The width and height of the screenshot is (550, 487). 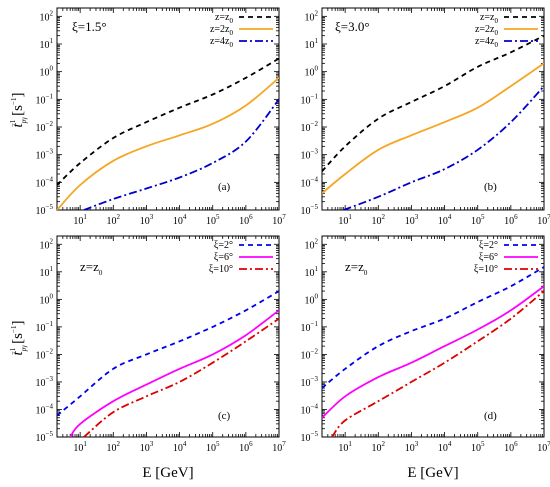 I want to click on panel-label: (b), so click(x=490, y=187).